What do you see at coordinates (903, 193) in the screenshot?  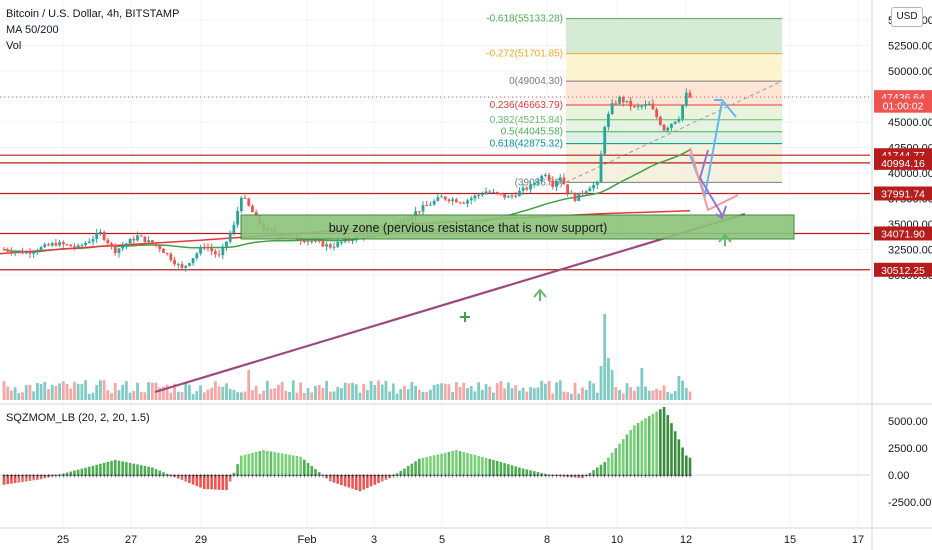 I see `price-label-badge: 37991.74` at bounding box center [903, 193].